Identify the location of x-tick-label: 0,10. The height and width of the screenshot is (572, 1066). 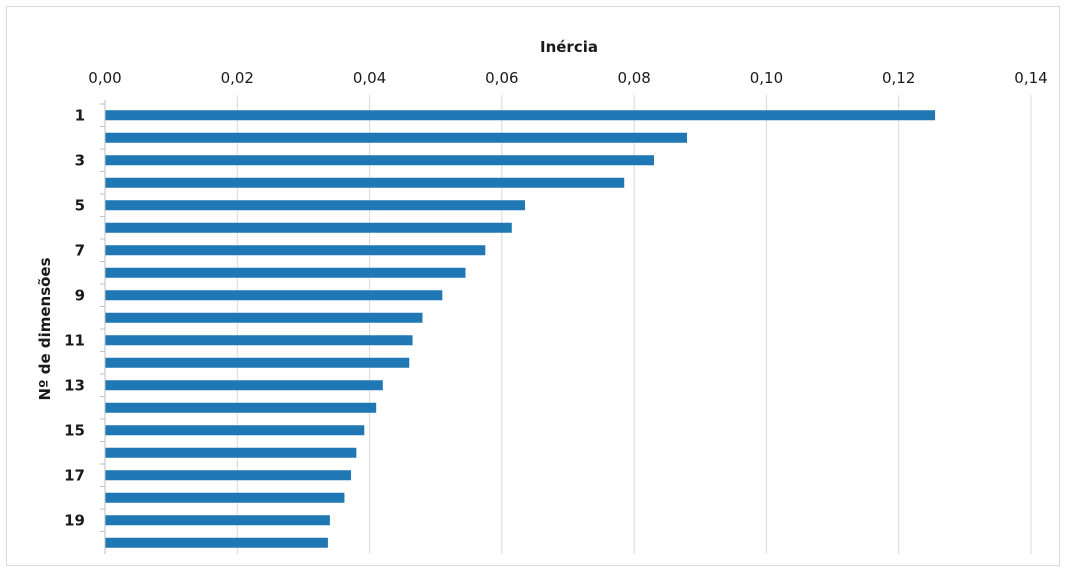
(766, 78).